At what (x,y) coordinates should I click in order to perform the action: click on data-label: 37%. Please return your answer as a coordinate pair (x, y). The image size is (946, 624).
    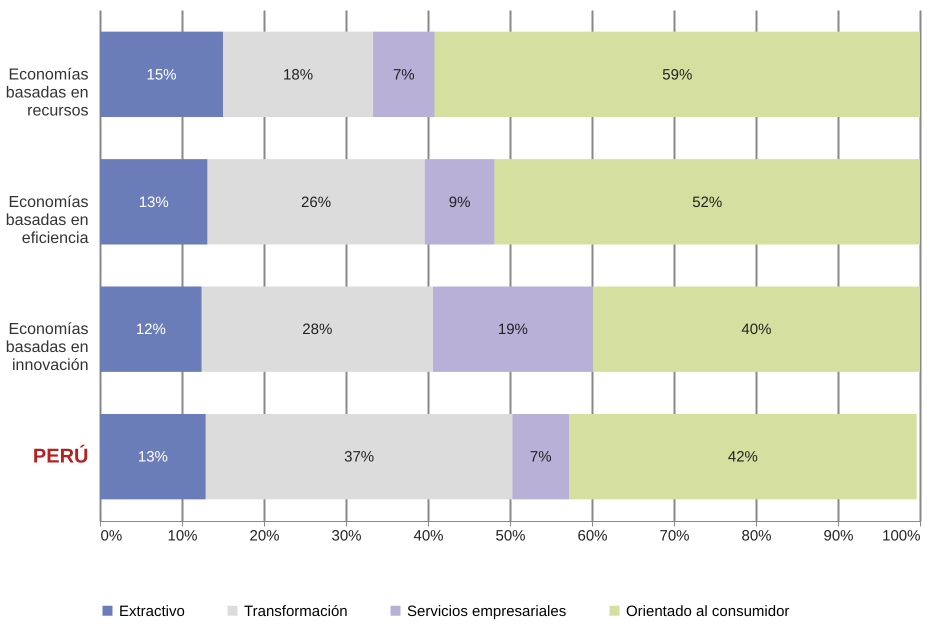
    Looking at the image, I should click on (359, 457).